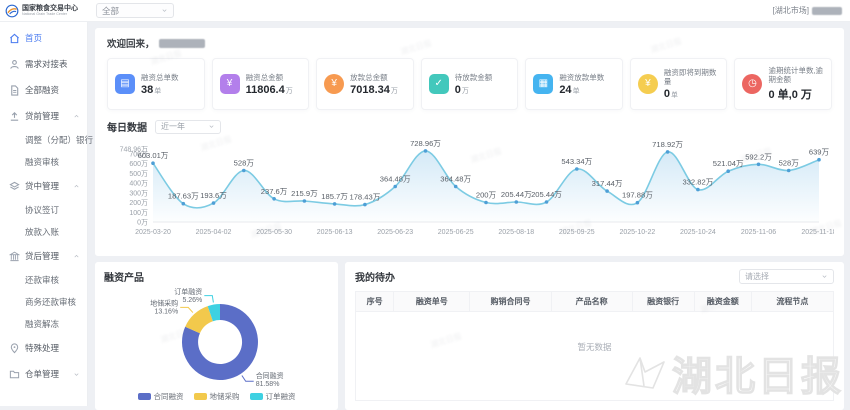 This screenshot has width=850, height=410. I want to click on legend-label: 订单融资, so click(280, 396).